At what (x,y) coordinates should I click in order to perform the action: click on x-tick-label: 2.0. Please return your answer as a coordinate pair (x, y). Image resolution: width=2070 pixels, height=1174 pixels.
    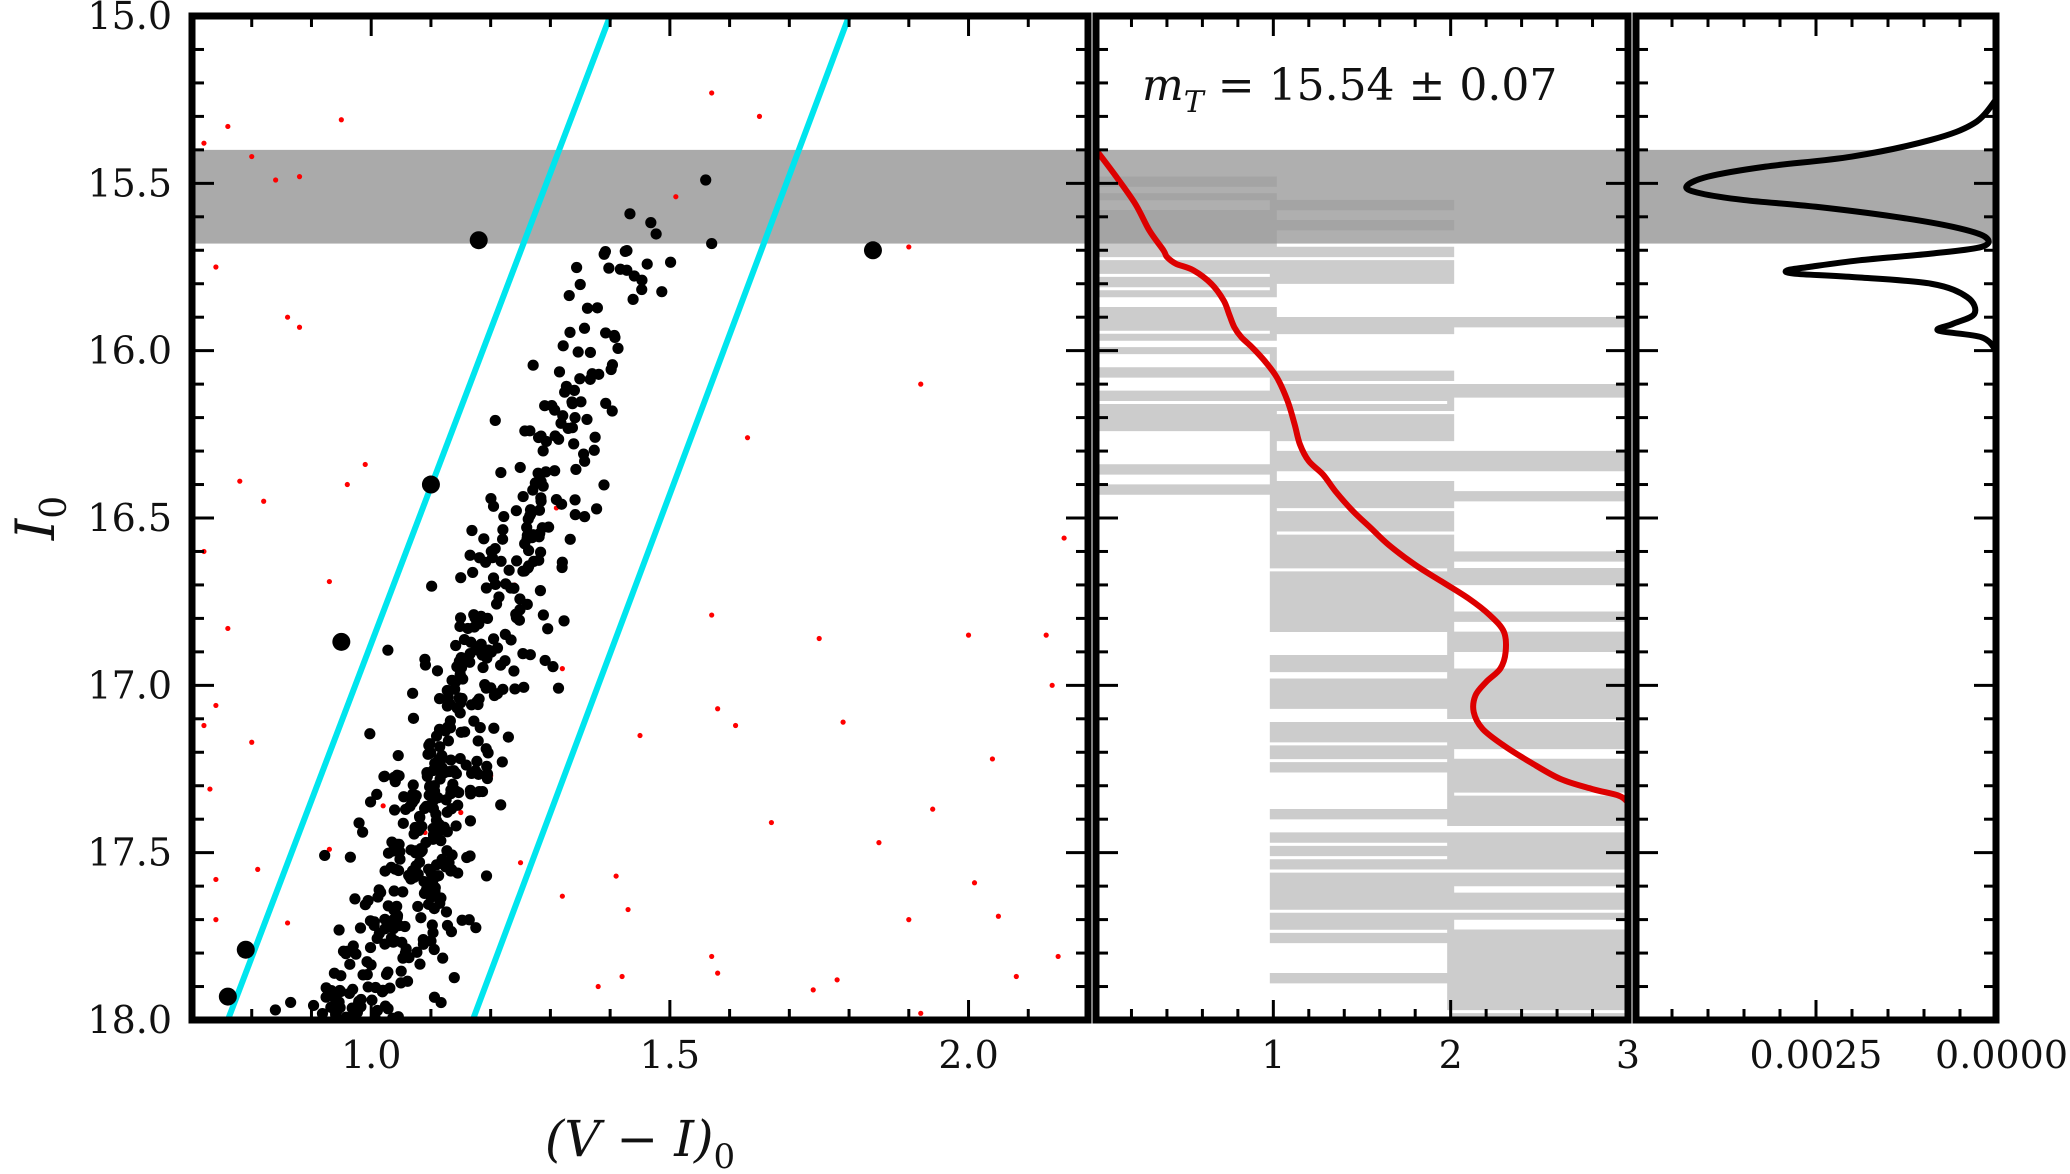
    Looking at the image, I should click on (968, 1055).